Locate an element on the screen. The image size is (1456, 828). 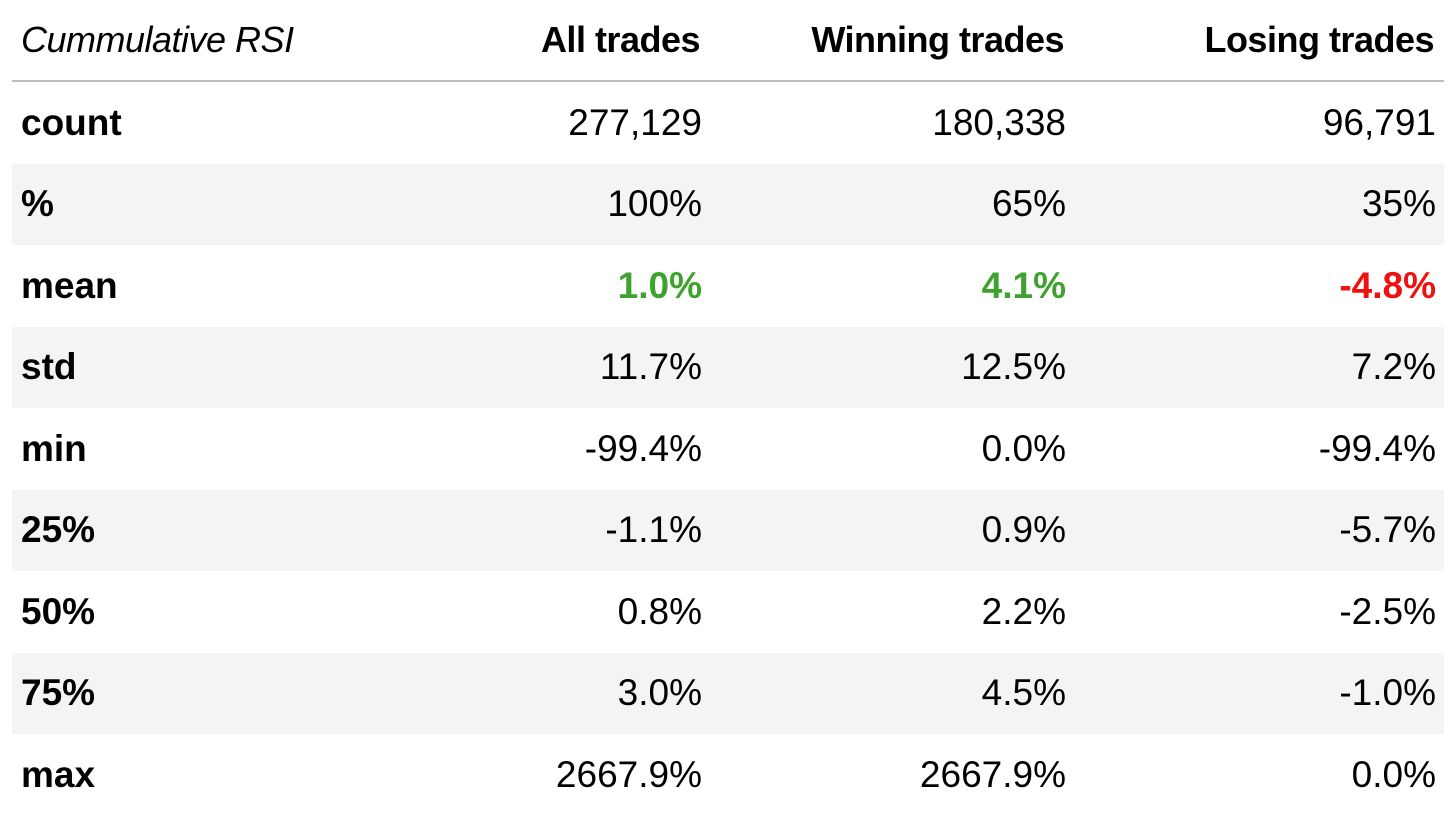
table-row-count: count 277,129 180,338 96,791 is located at coordinates (728, 122).